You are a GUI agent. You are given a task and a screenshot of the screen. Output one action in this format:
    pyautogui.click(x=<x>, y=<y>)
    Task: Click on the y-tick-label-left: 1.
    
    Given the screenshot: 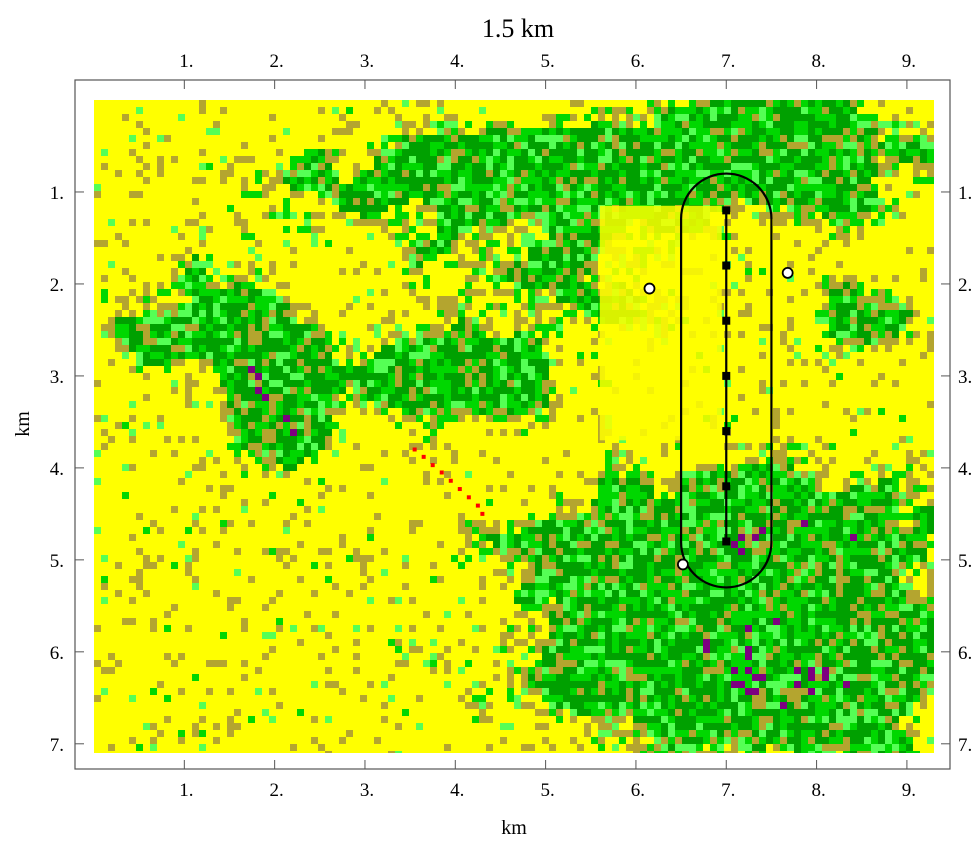 What is the action you would take?
    pyautogui.click(x=57, y=193)
    